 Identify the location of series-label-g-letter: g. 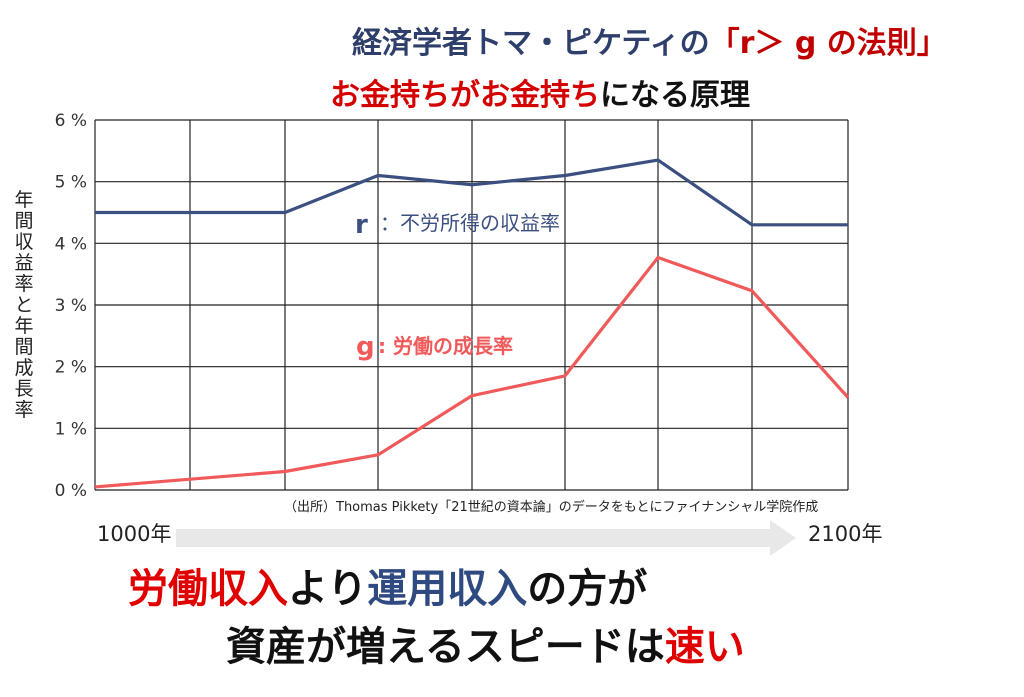
(365, 347).